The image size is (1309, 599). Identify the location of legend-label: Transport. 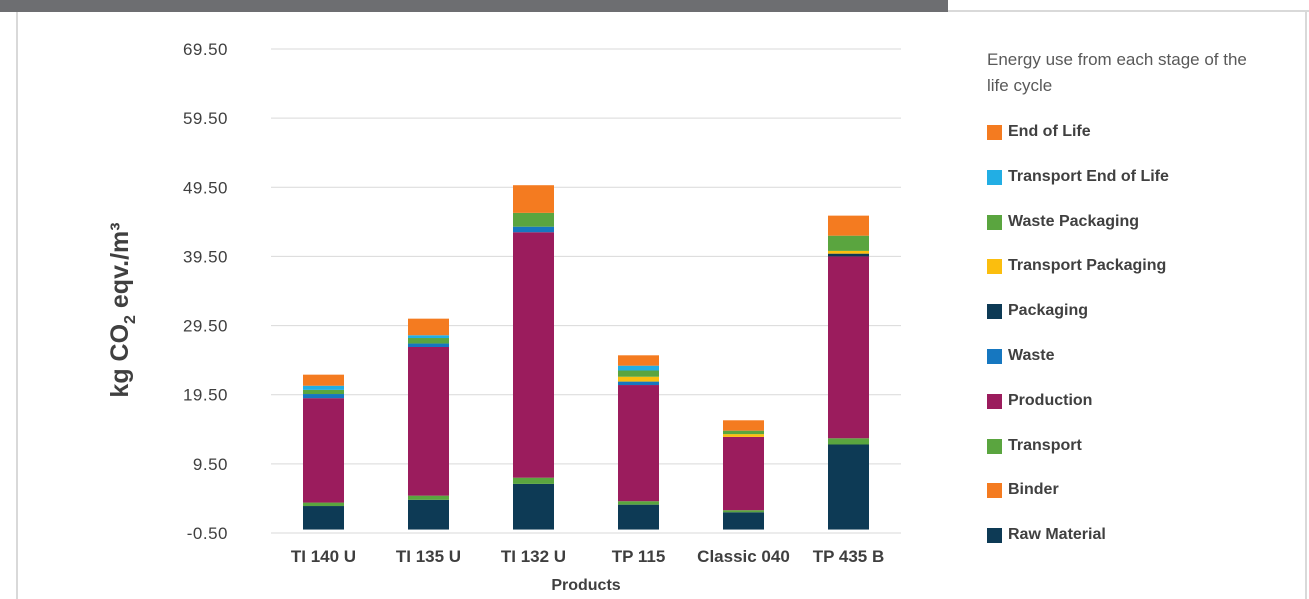
(1045, 445).